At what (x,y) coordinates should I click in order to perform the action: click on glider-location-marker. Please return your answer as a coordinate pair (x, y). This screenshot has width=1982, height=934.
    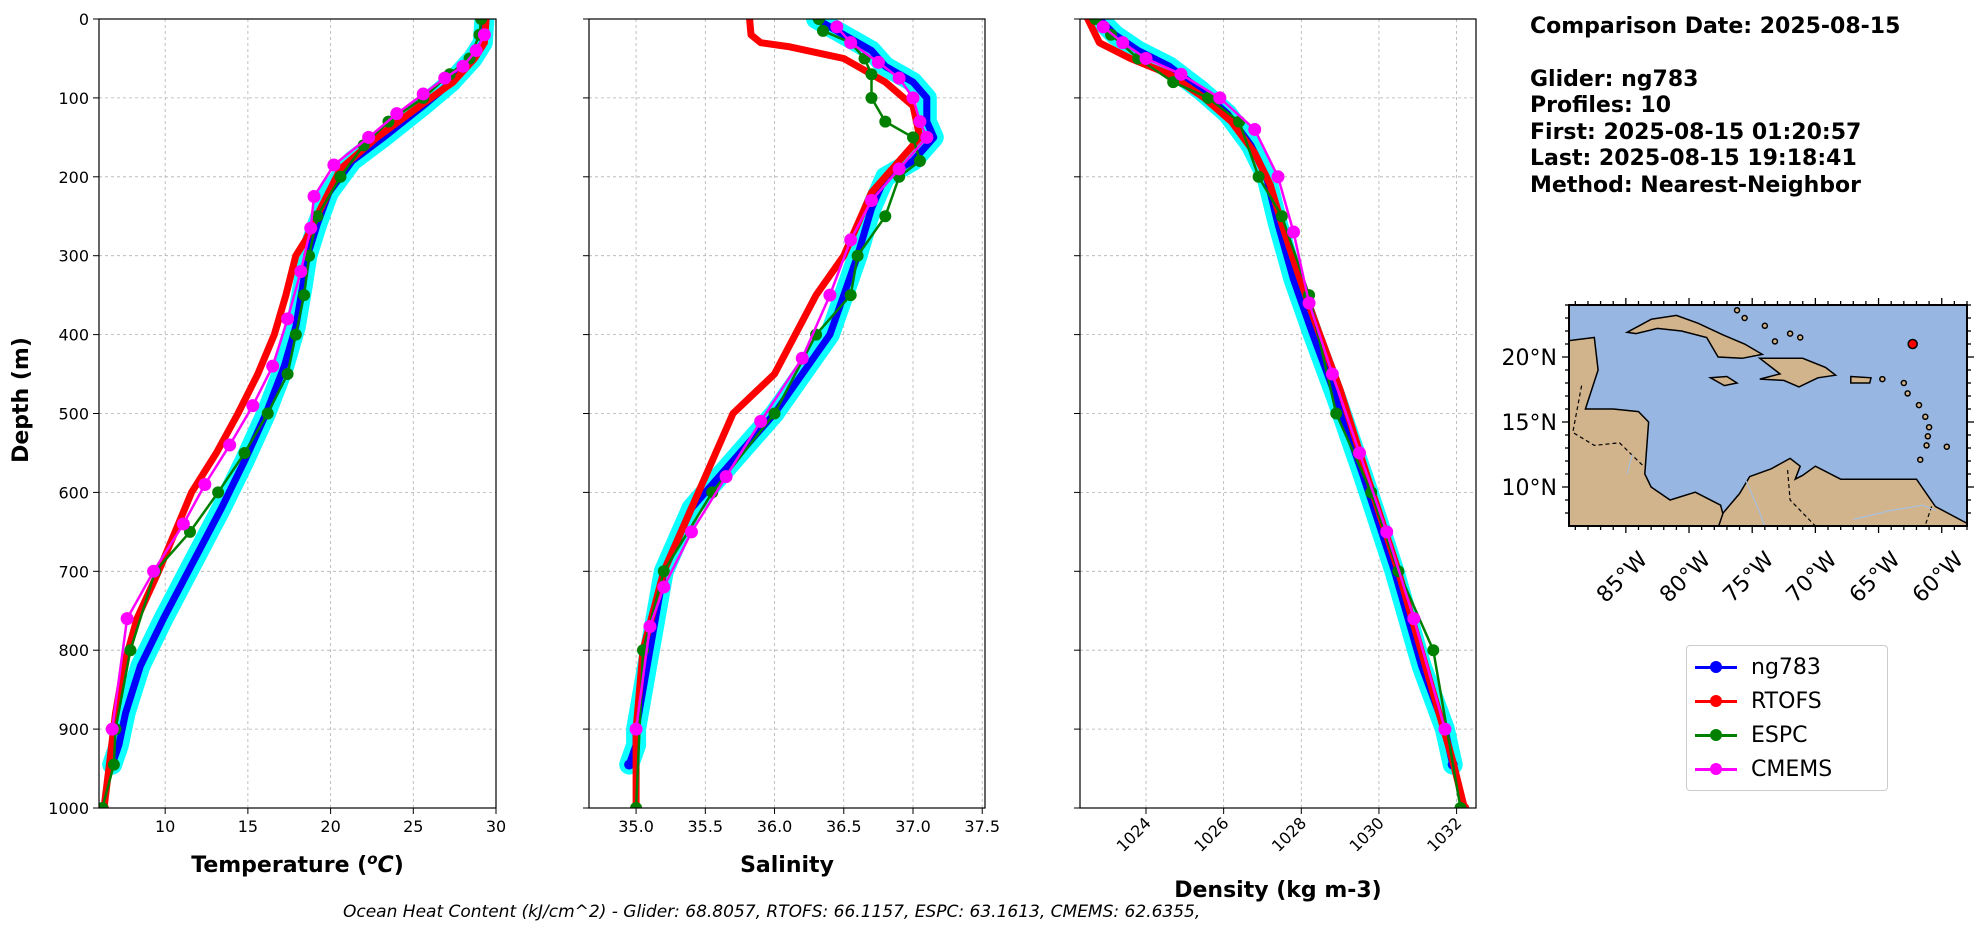
    Looking at the image, I should click on (1912, 344).